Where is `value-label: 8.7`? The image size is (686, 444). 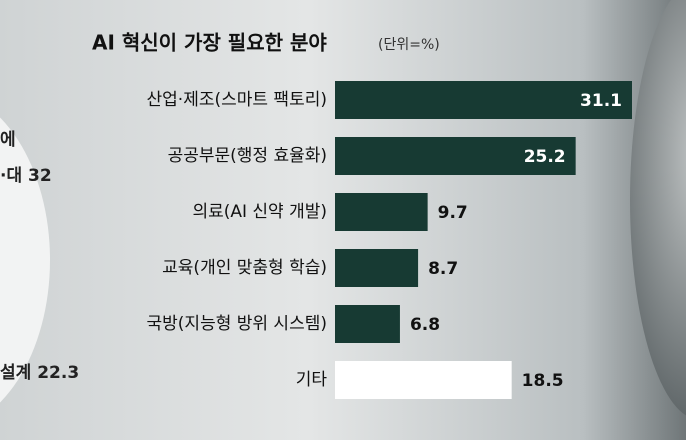
value-label: 8.7 is located at coordinates (443, 269).